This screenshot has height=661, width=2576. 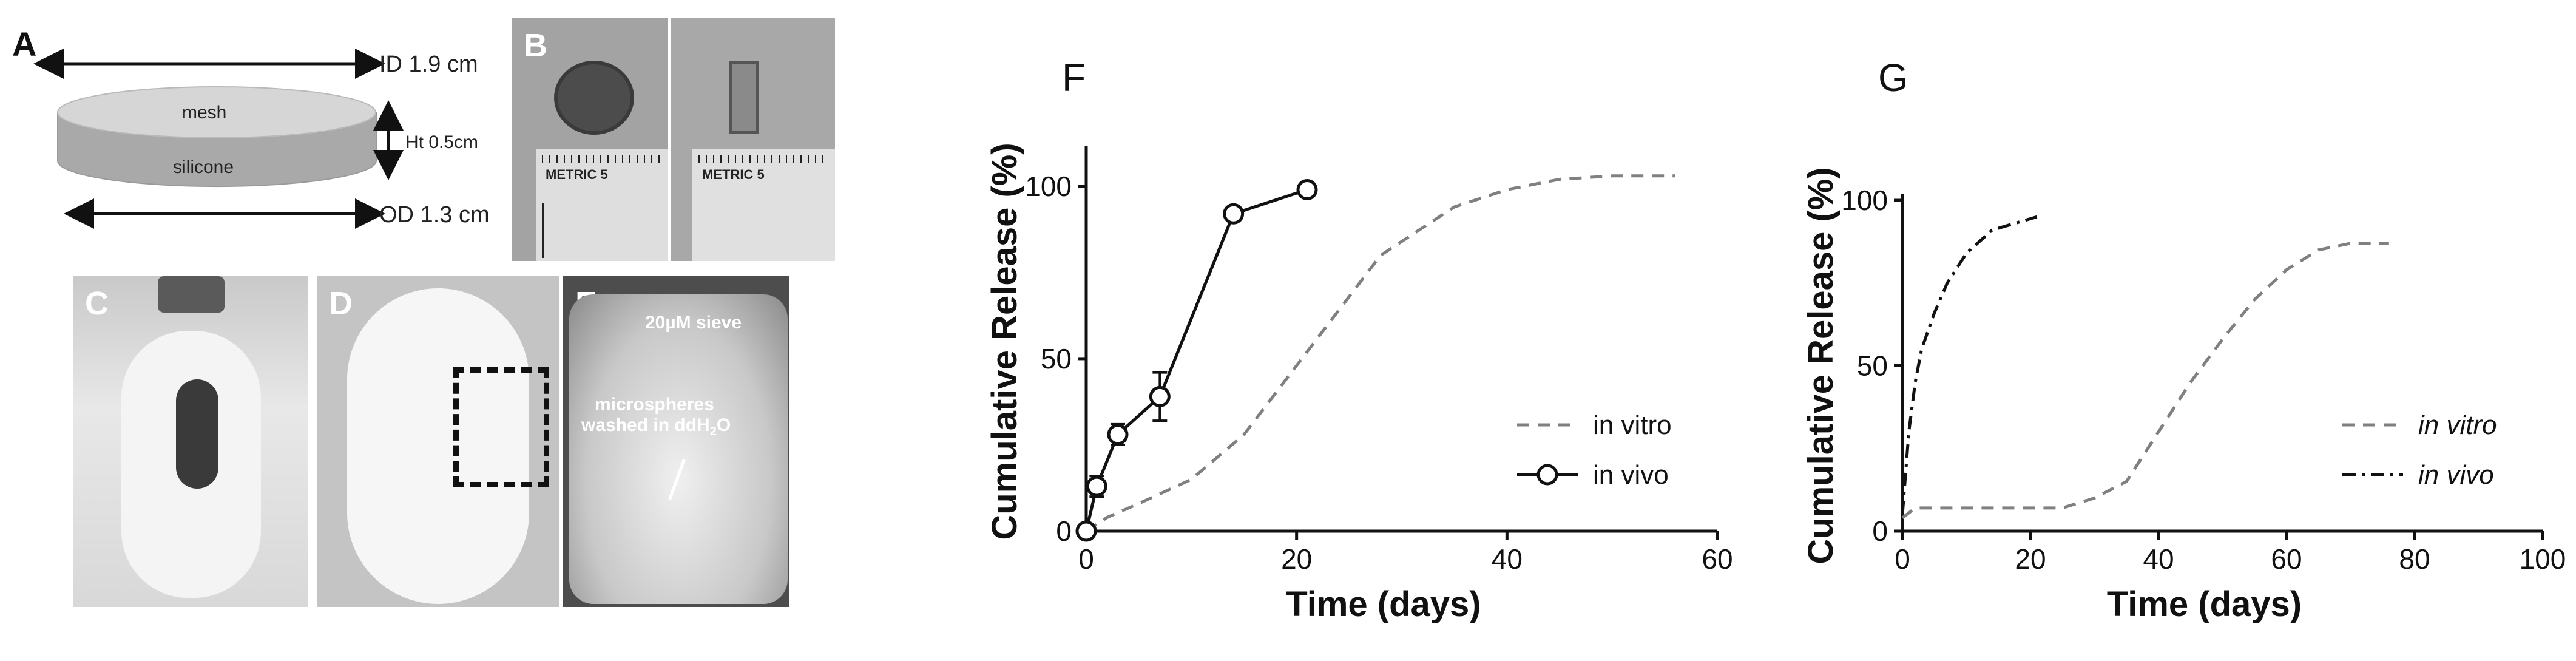 What do you see at coordinates (753, 139) in the screenshot?
I see `photo-b-right: METRIC 5` at bounding box center [753, 139].